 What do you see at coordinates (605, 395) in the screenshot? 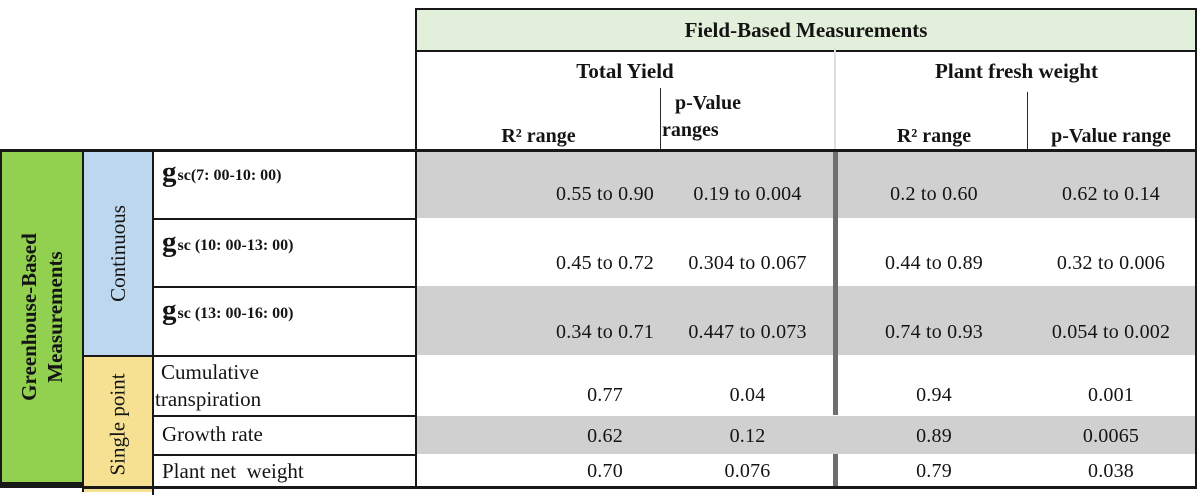
I see `value-cell: 0.77` at bounding box center [605, 395].